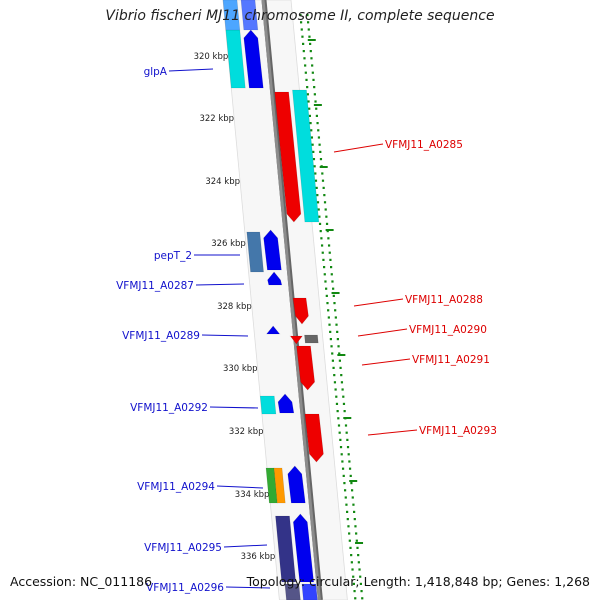 This screenshot has width=600, height=600. Describe the element at coordinates (222, 182) in the screenshot. I see `kbp-tick-label: 324 kbp` at that location.